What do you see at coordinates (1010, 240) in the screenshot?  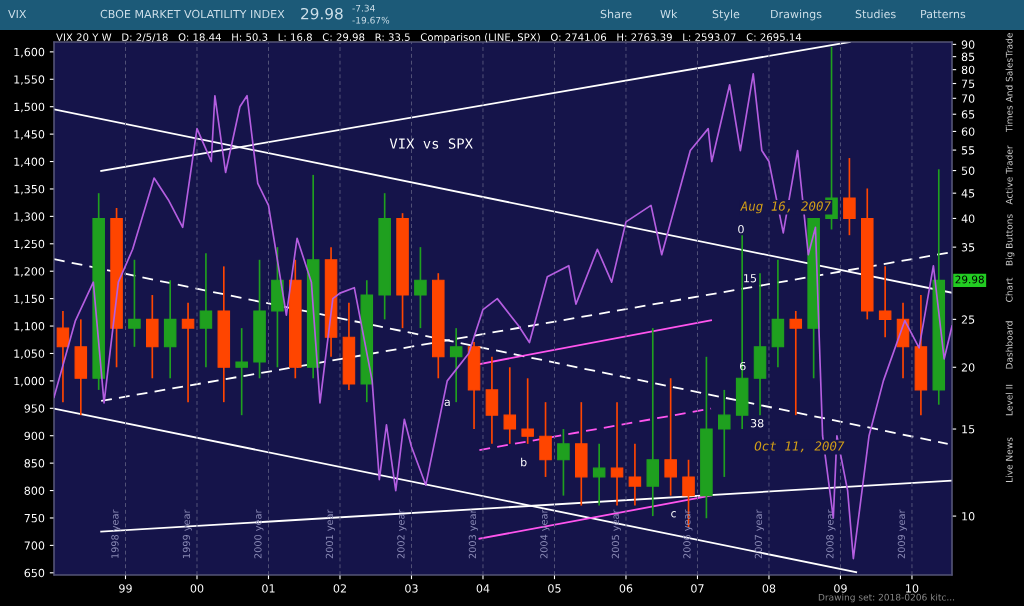 I see `text: Big Buttons` at bounding box center [1010, 240].